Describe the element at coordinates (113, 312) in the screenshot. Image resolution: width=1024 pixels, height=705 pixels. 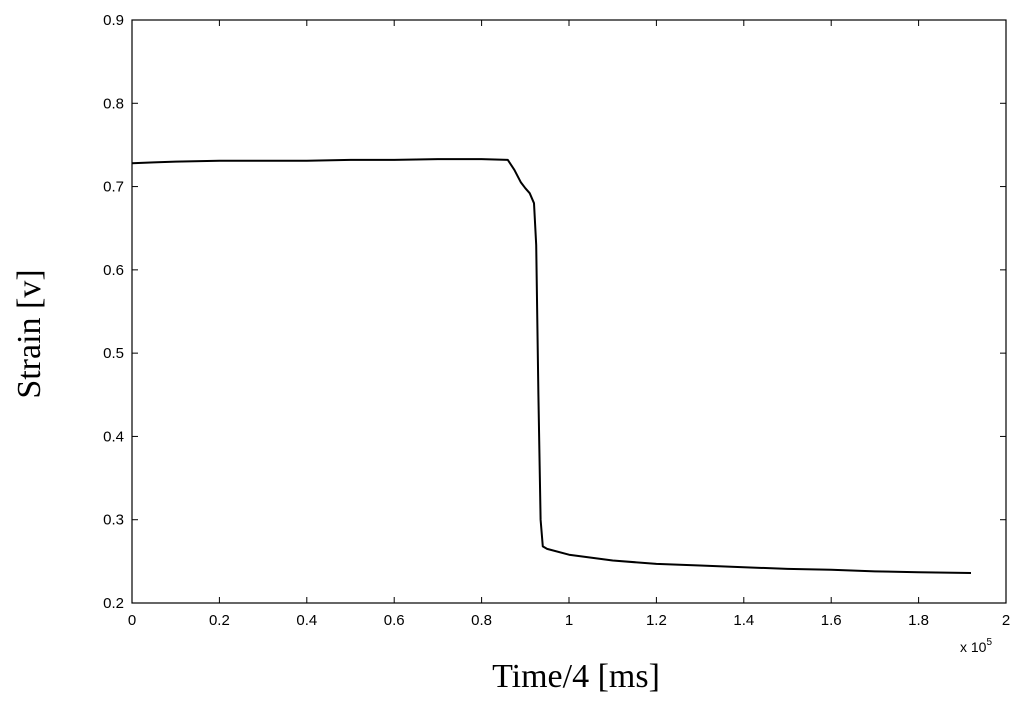
I see `y-tick-labels: 0.2 0.3 0.4 0.5 0.6 0.7 0.8 0.9` at that location.